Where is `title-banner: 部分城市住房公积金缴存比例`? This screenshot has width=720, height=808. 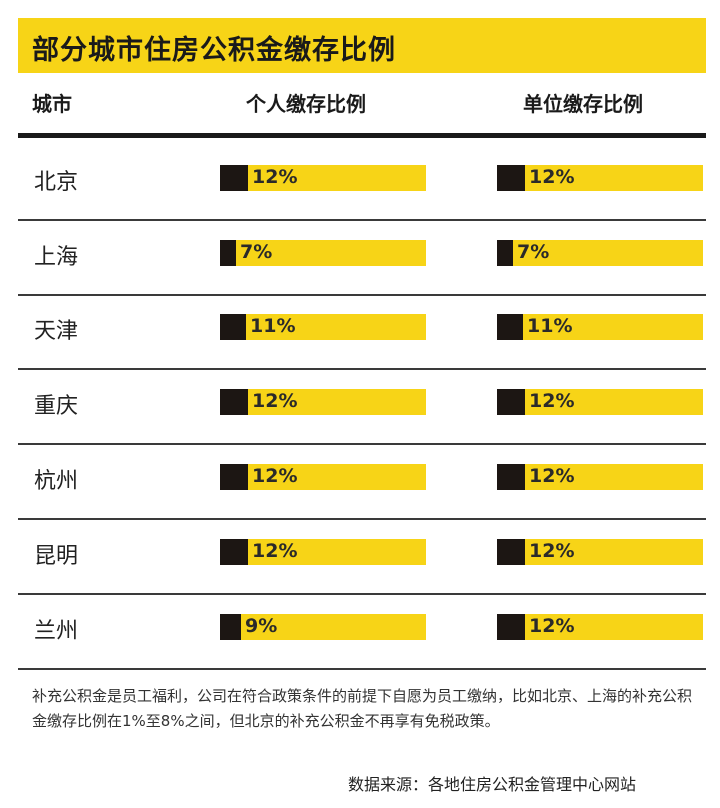 title-banner: 部分城市住房公积金缴存比例 is located at coordinates (362, 45).